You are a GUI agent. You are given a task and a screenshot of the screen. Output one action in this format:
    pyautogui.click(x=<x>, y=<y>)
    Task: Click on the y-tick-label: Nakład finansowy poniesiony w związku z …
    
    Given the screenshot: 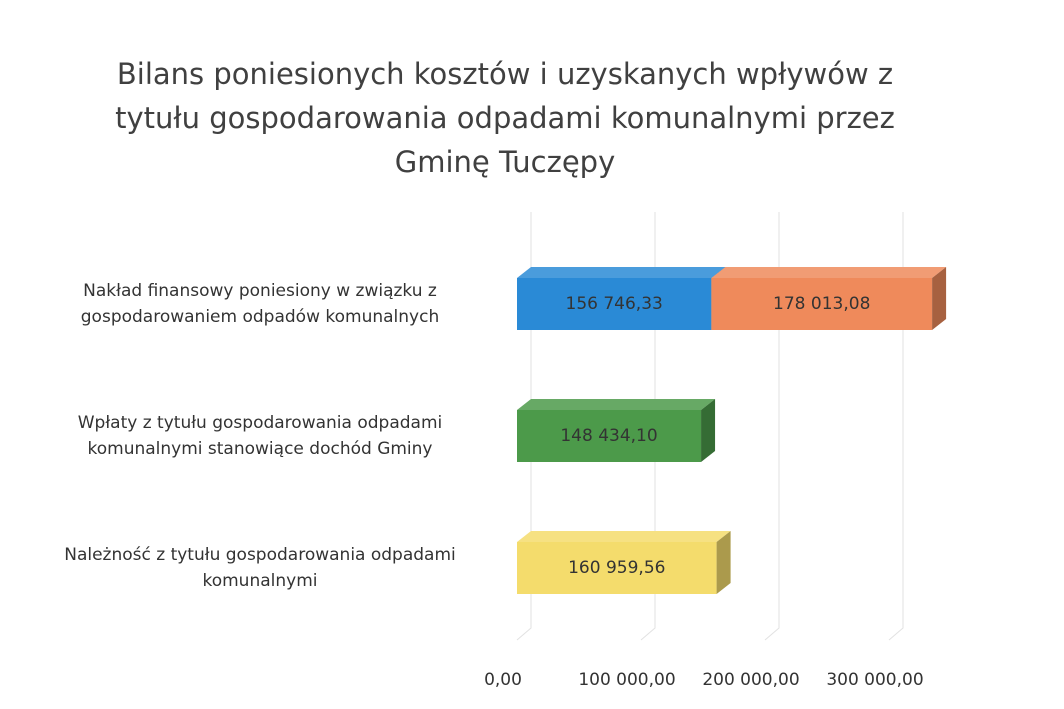 What is the action you would take?
    pyautogui.click(x=260, y=304)
    